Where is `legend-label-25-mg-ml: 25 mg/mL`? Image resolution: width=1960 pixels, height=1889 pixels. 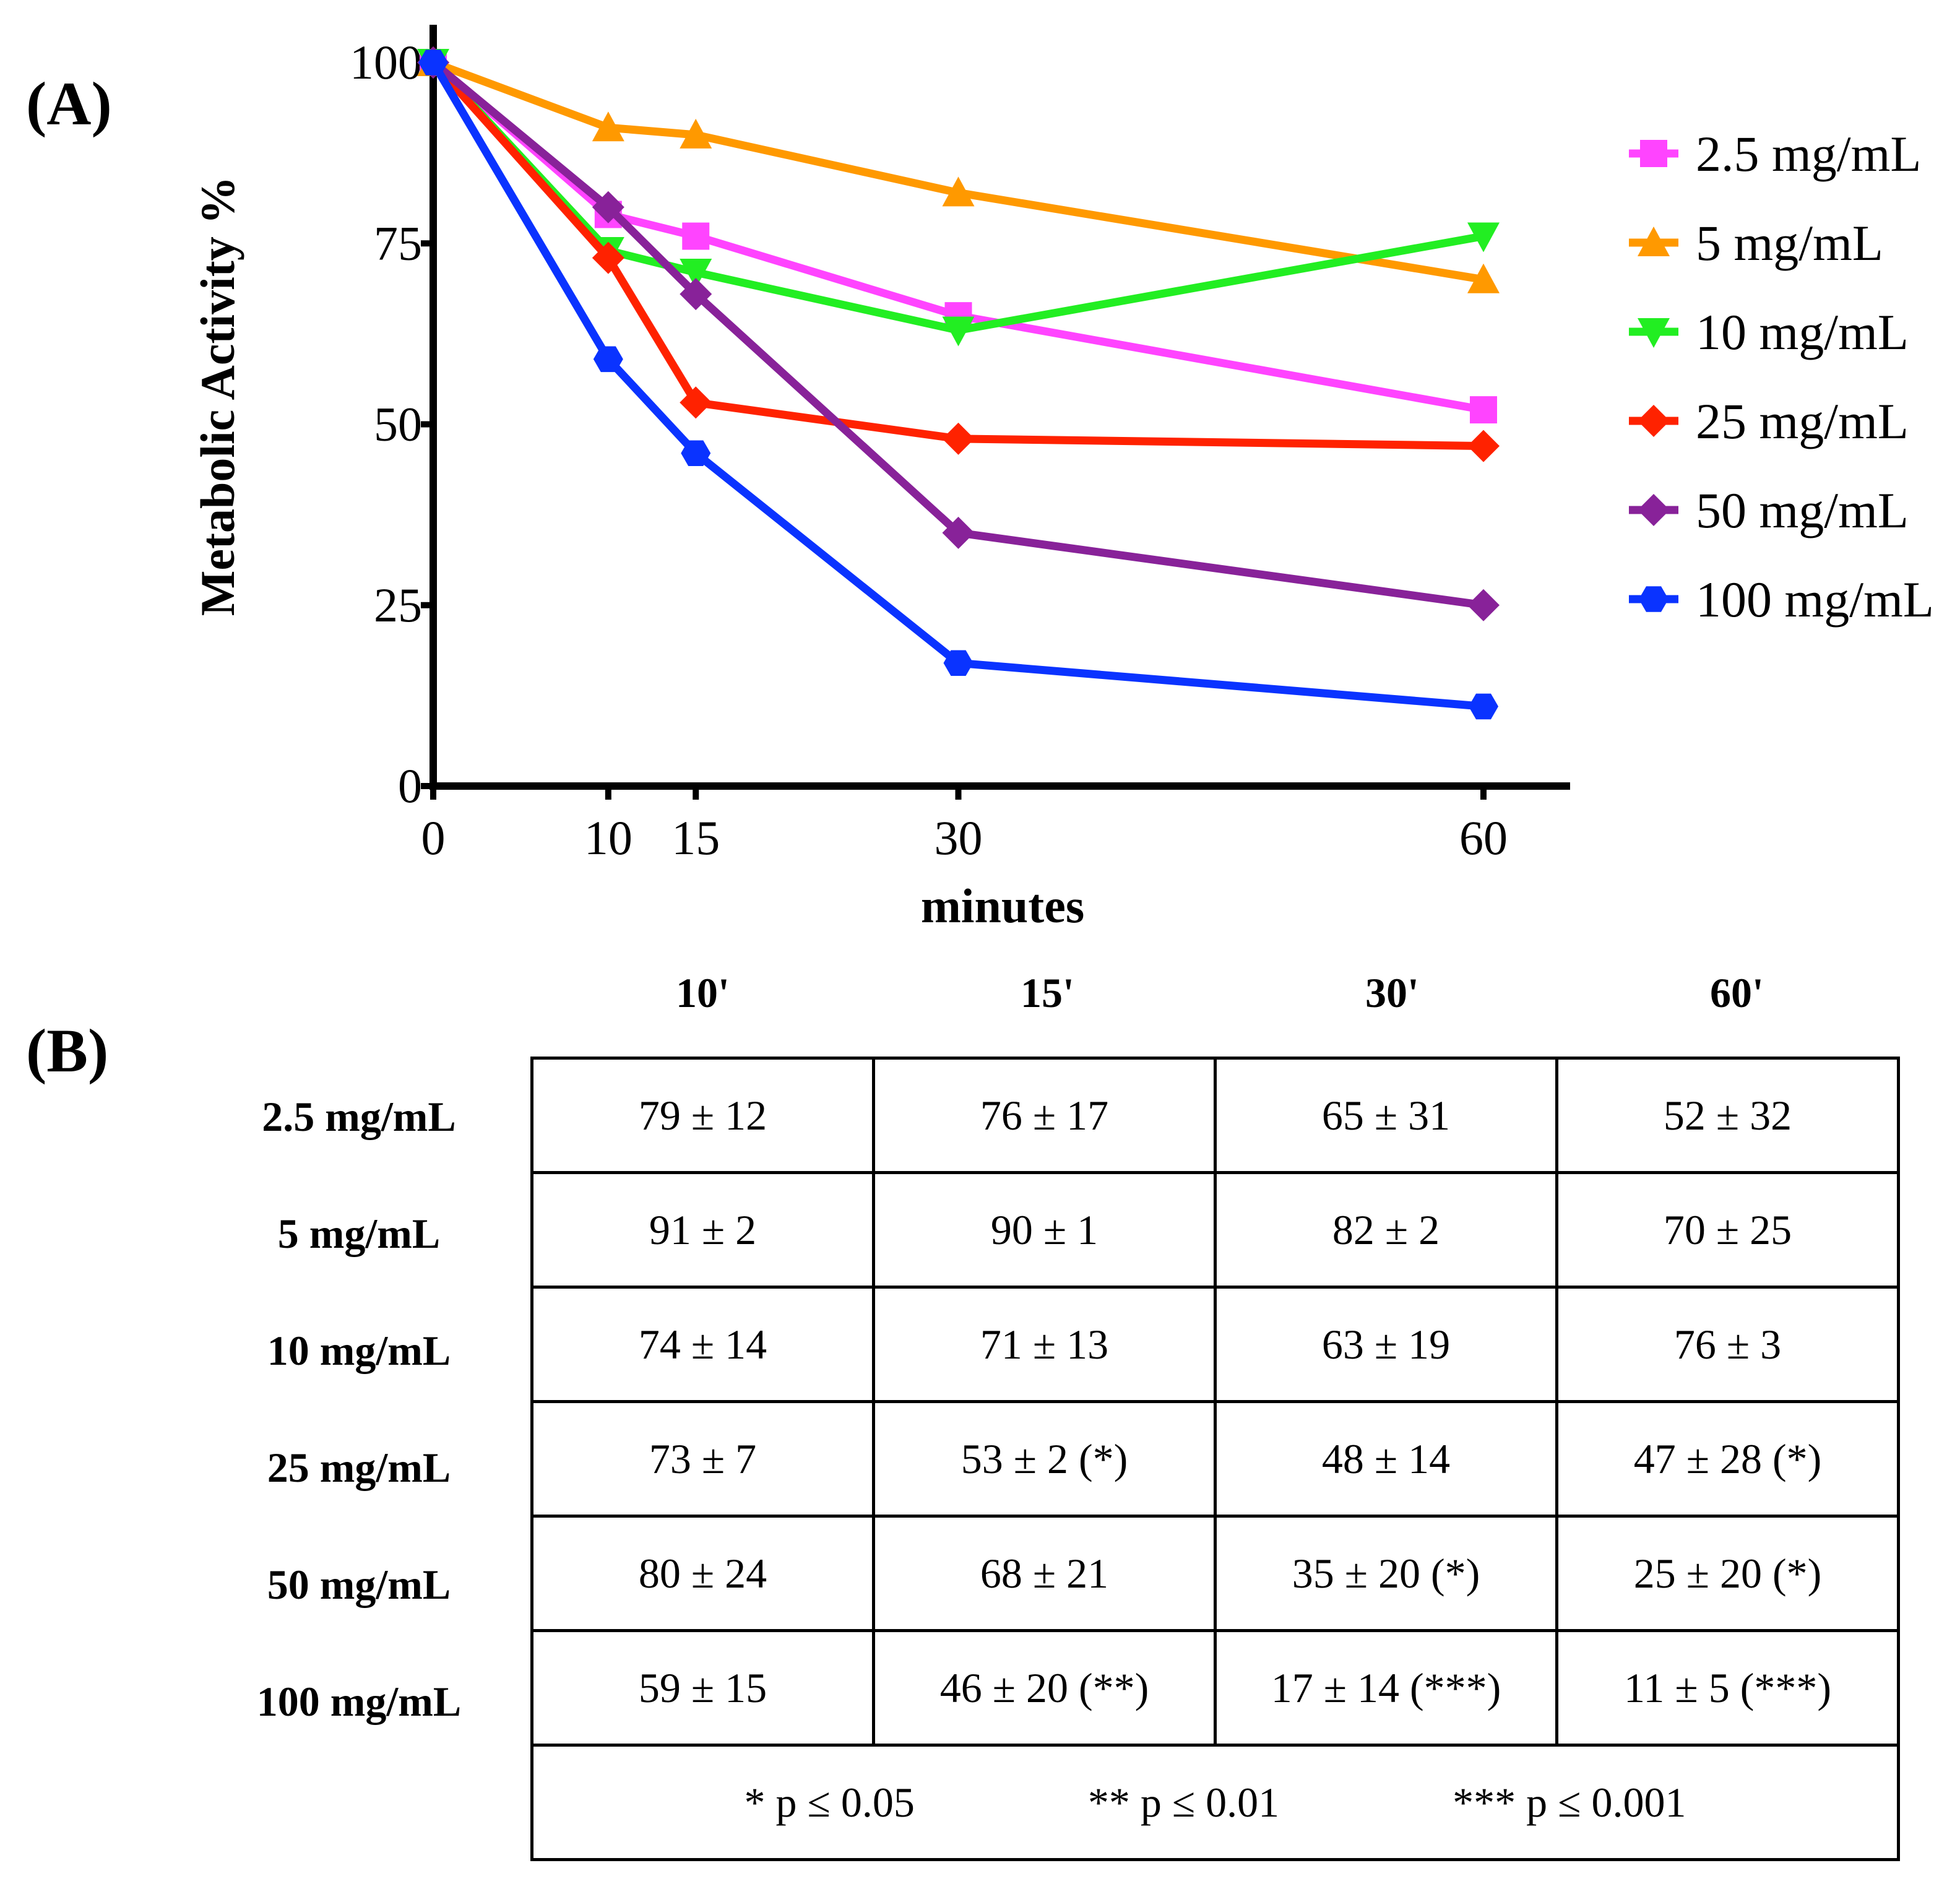
legend-label-25-mg-ml: 25 mg/mL is located at coordinates (1802, 421).